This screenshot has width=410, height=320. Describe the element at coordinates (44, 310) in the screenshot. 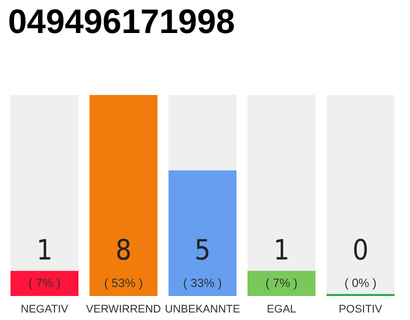

I see `x-tick-label: NEGATIV` at that location.